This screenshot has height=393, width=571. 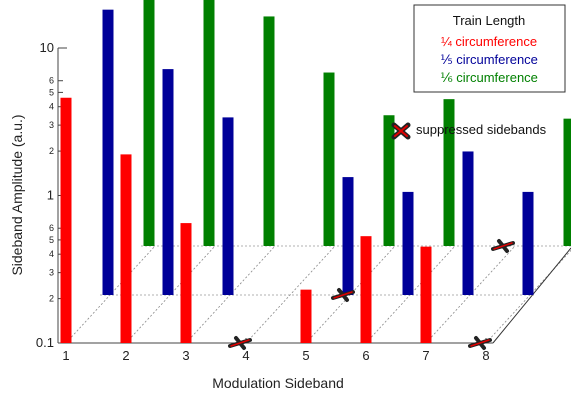 I want to click on legend-box, so click(x=489, y=48).